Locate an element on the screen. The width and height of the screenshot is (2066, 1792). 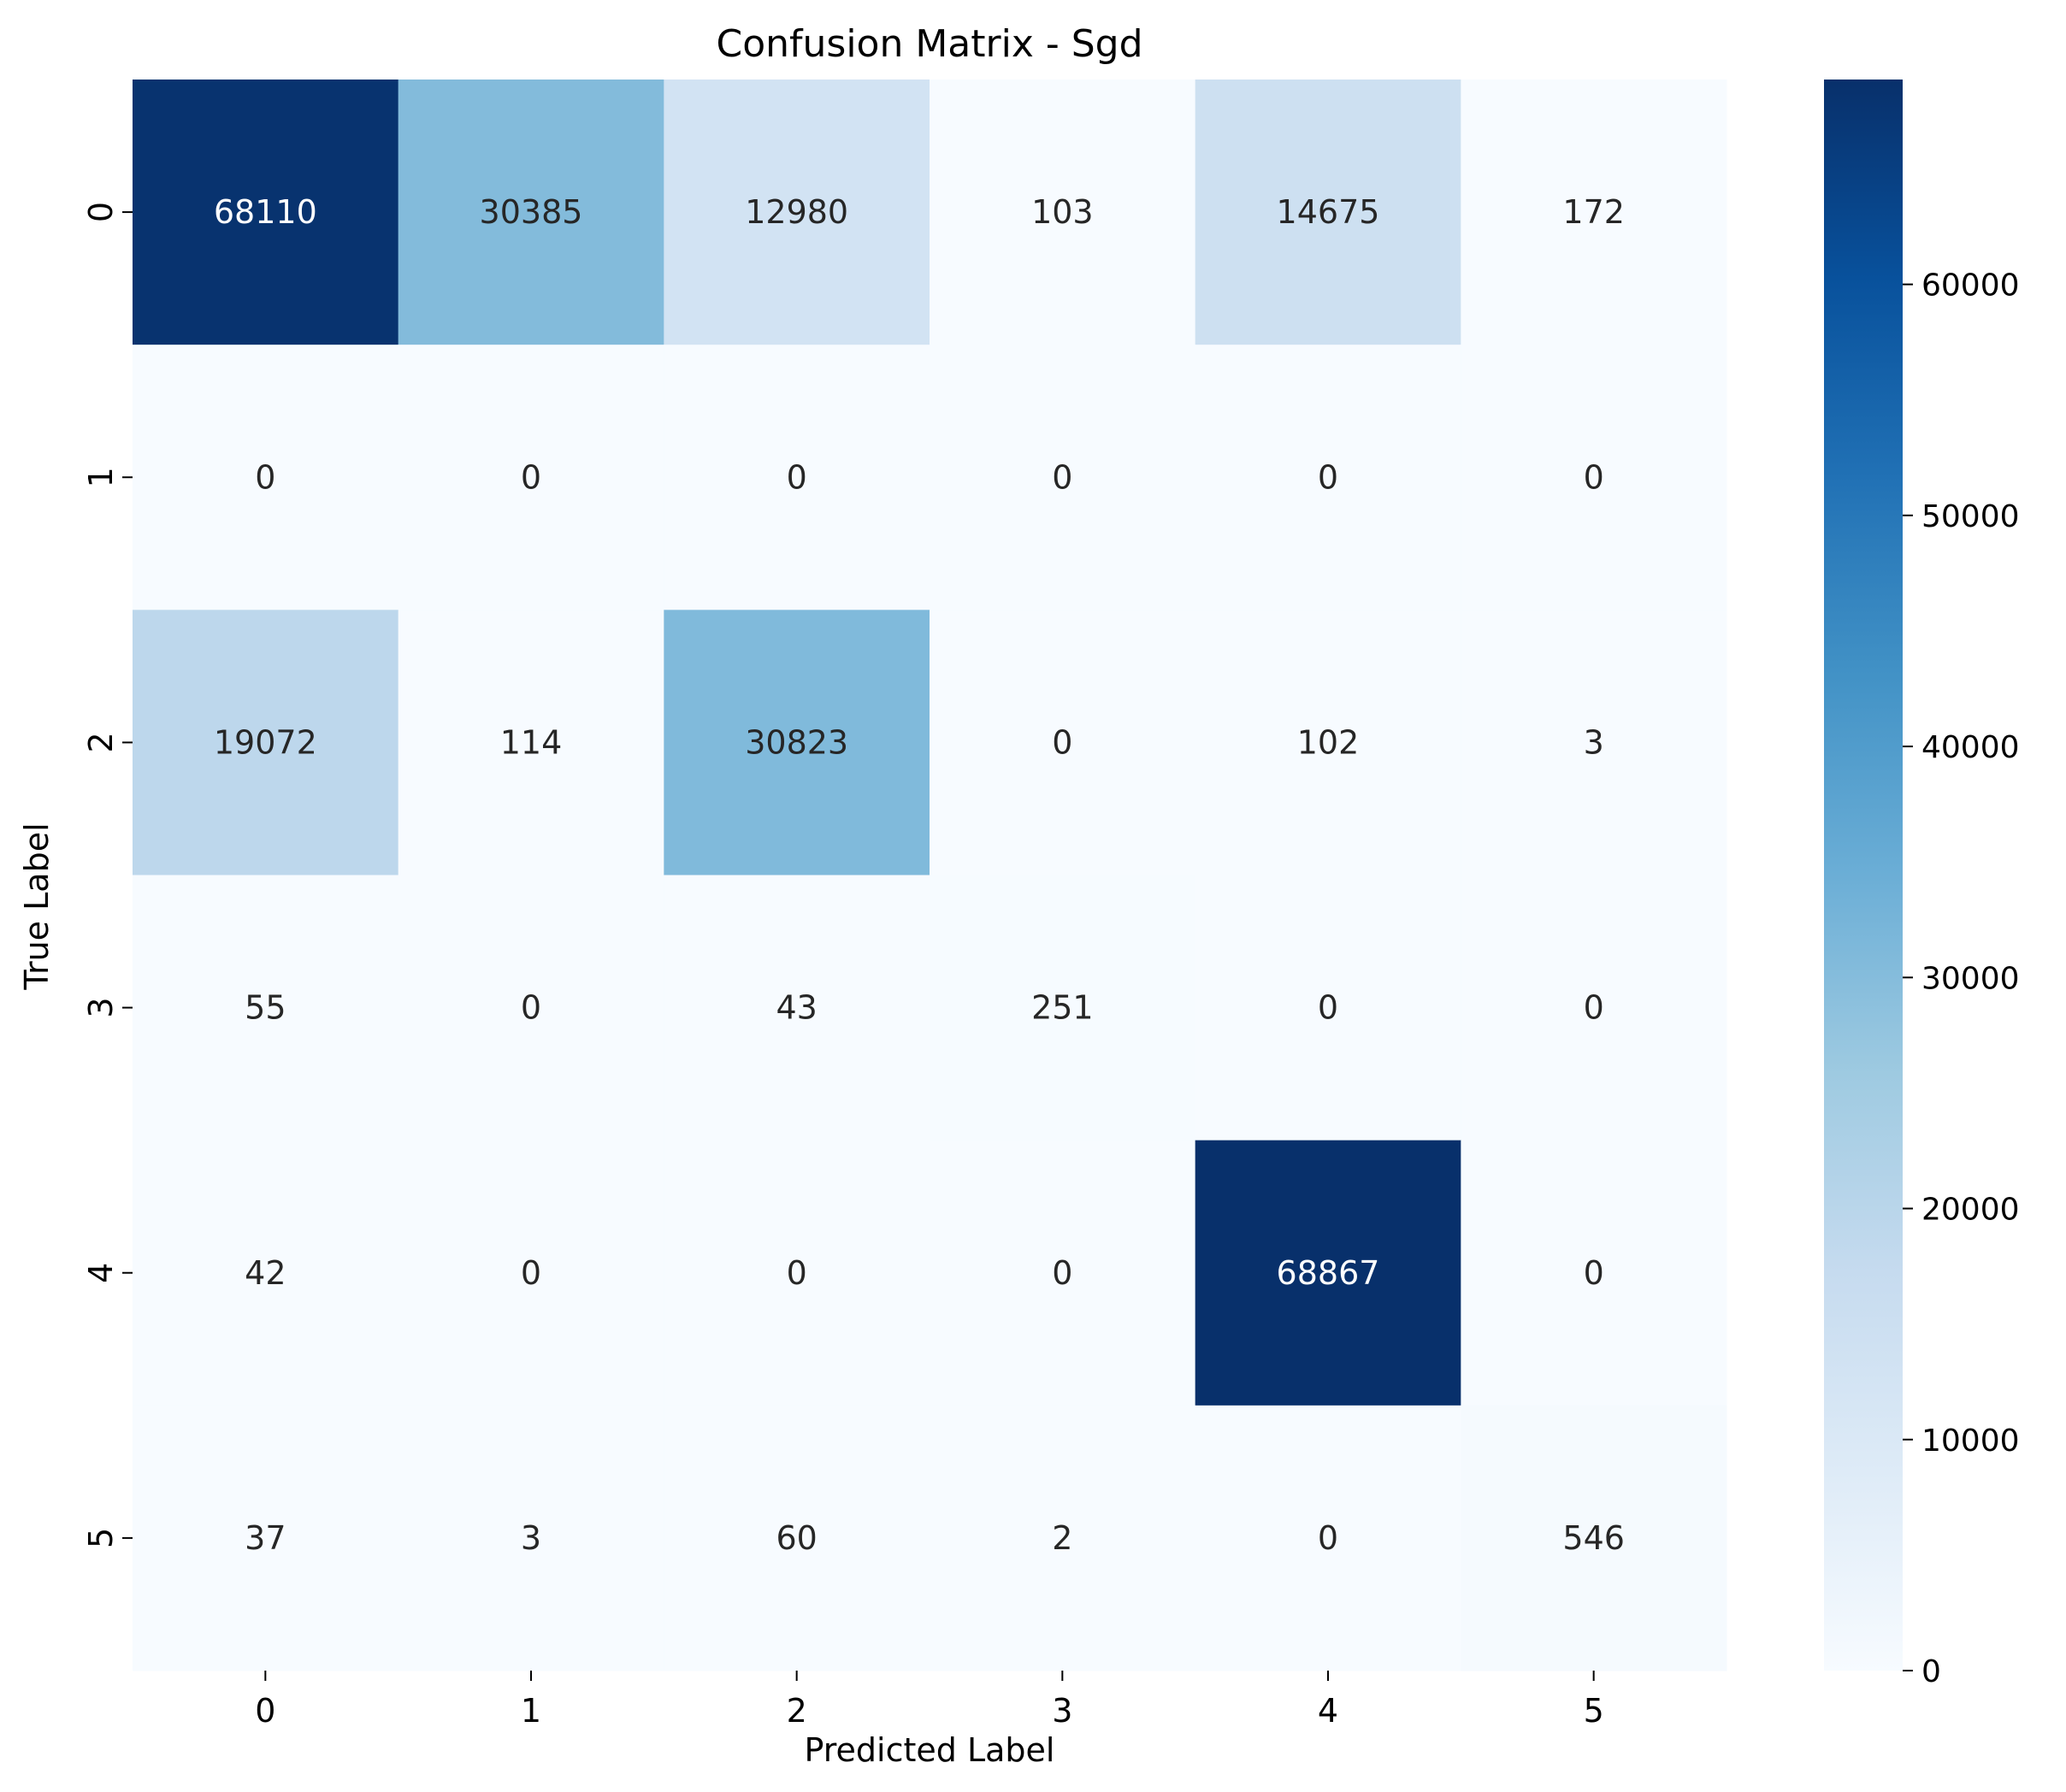
colorbar-tick-label: 20000 is located at coordinates (1970, 1210).